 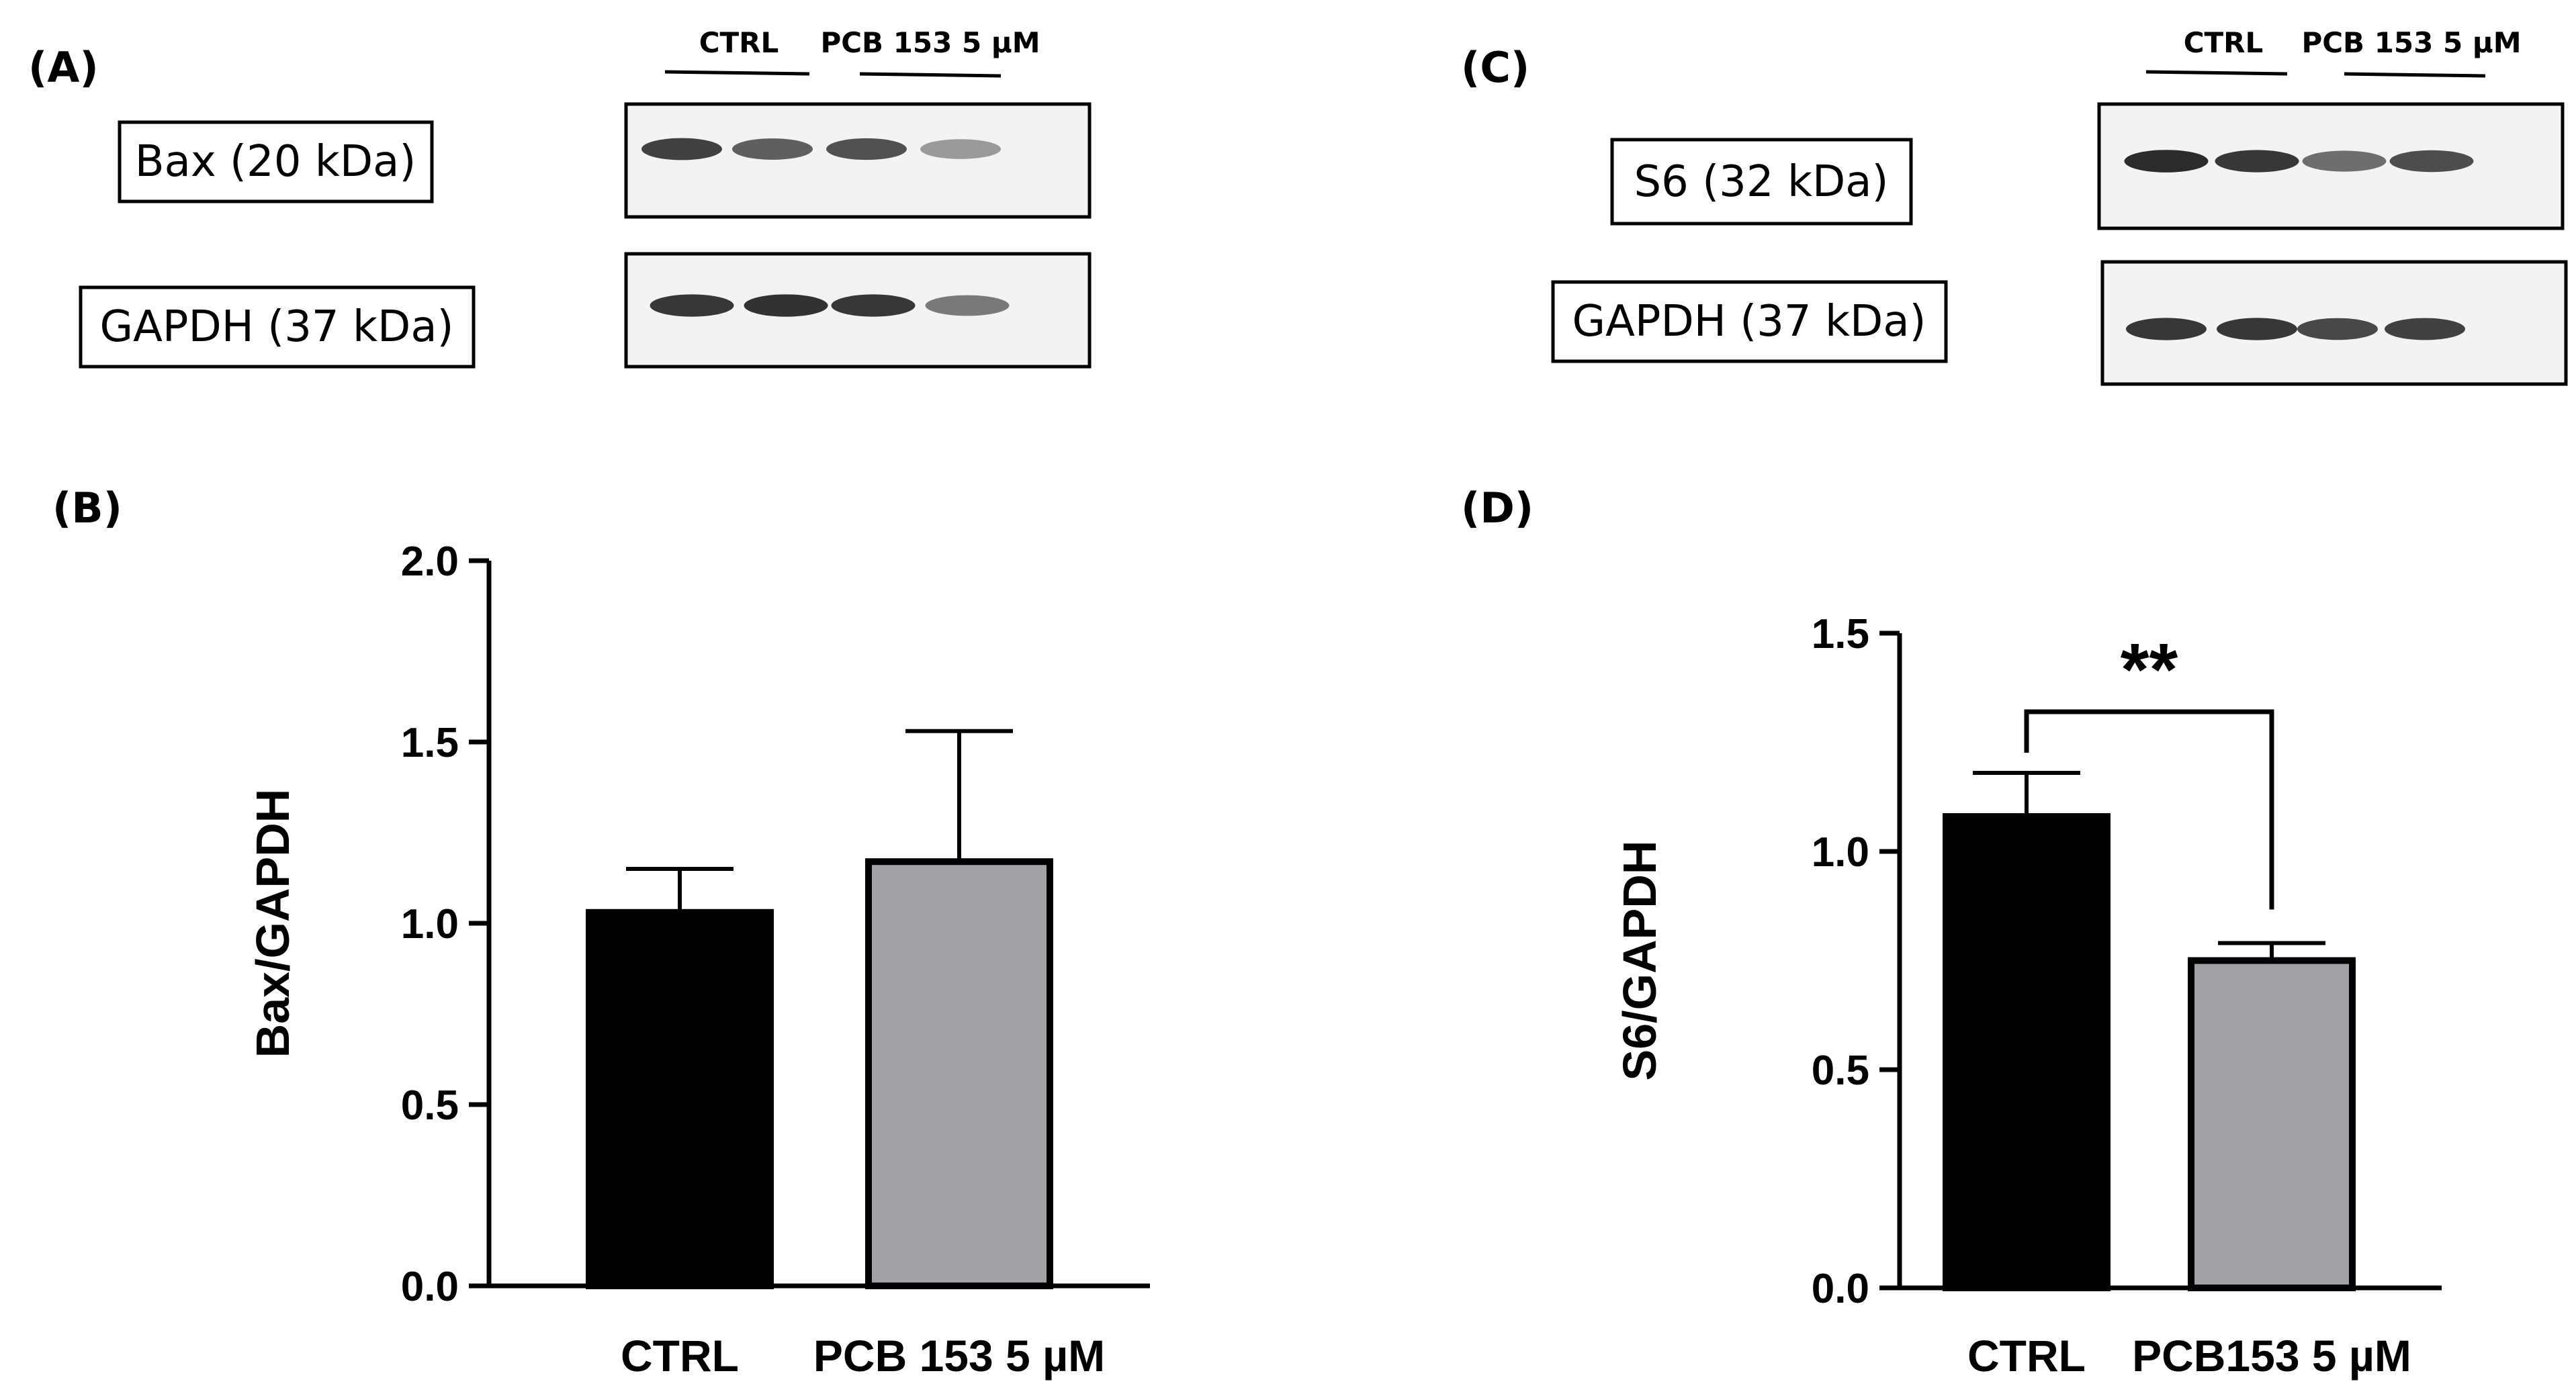 I want to click on blot-c-label-s6: S6 (32 kDa), so click(x=1762, y=182).